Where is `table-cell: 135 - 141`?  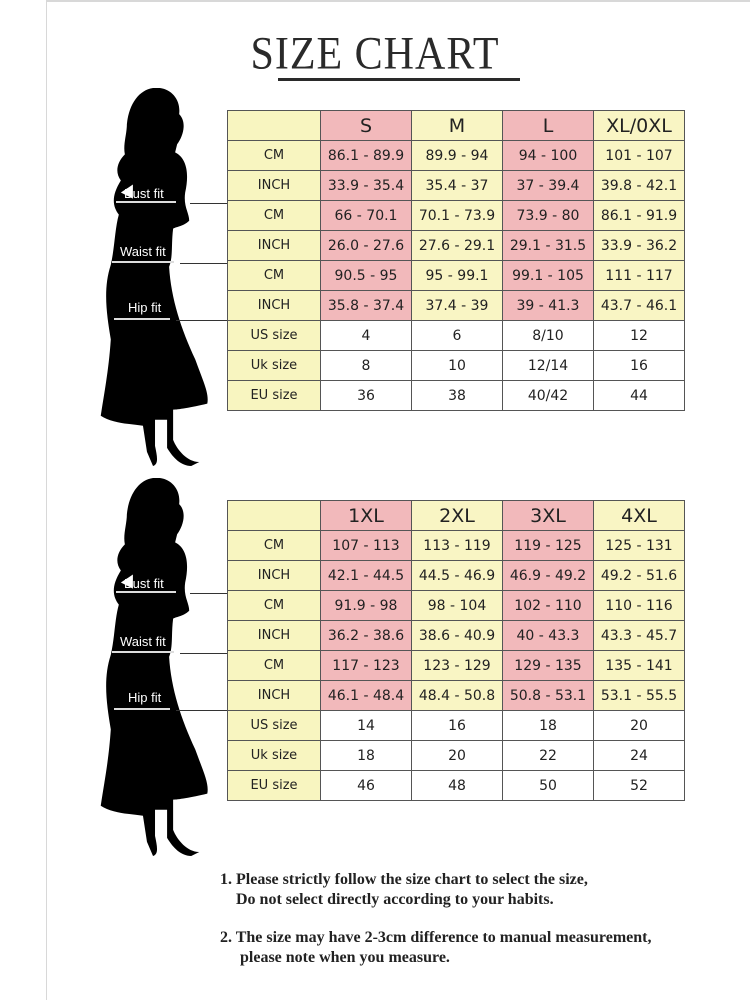 table-cell: 135 - 141 is located at coordinates (639, 665).